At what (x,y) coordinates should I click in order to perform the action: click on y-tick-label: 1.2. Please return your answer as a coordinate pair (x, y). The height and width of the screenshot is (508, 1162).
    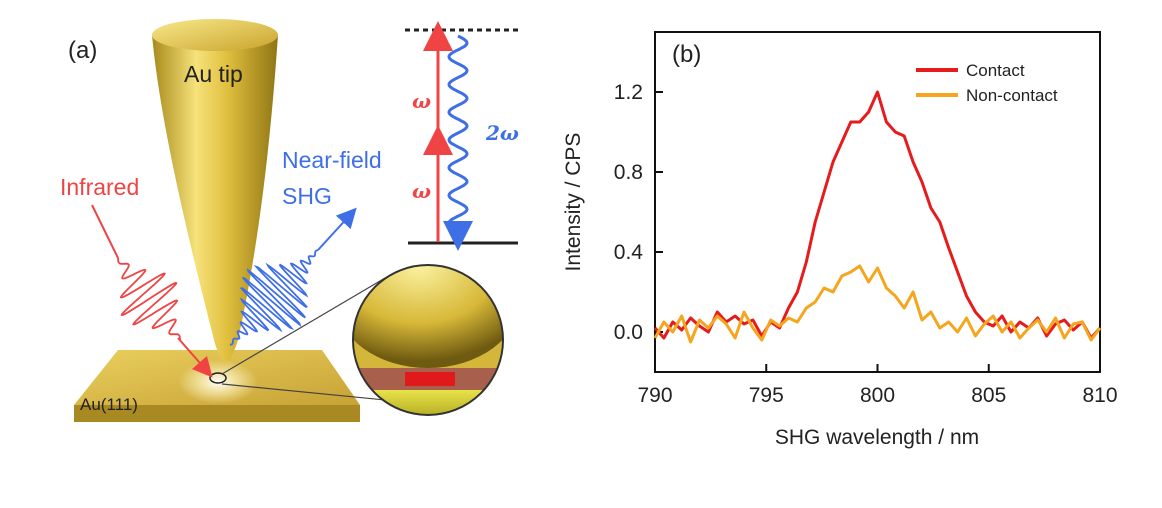
    Looking at the image, I should click on (628, 92).